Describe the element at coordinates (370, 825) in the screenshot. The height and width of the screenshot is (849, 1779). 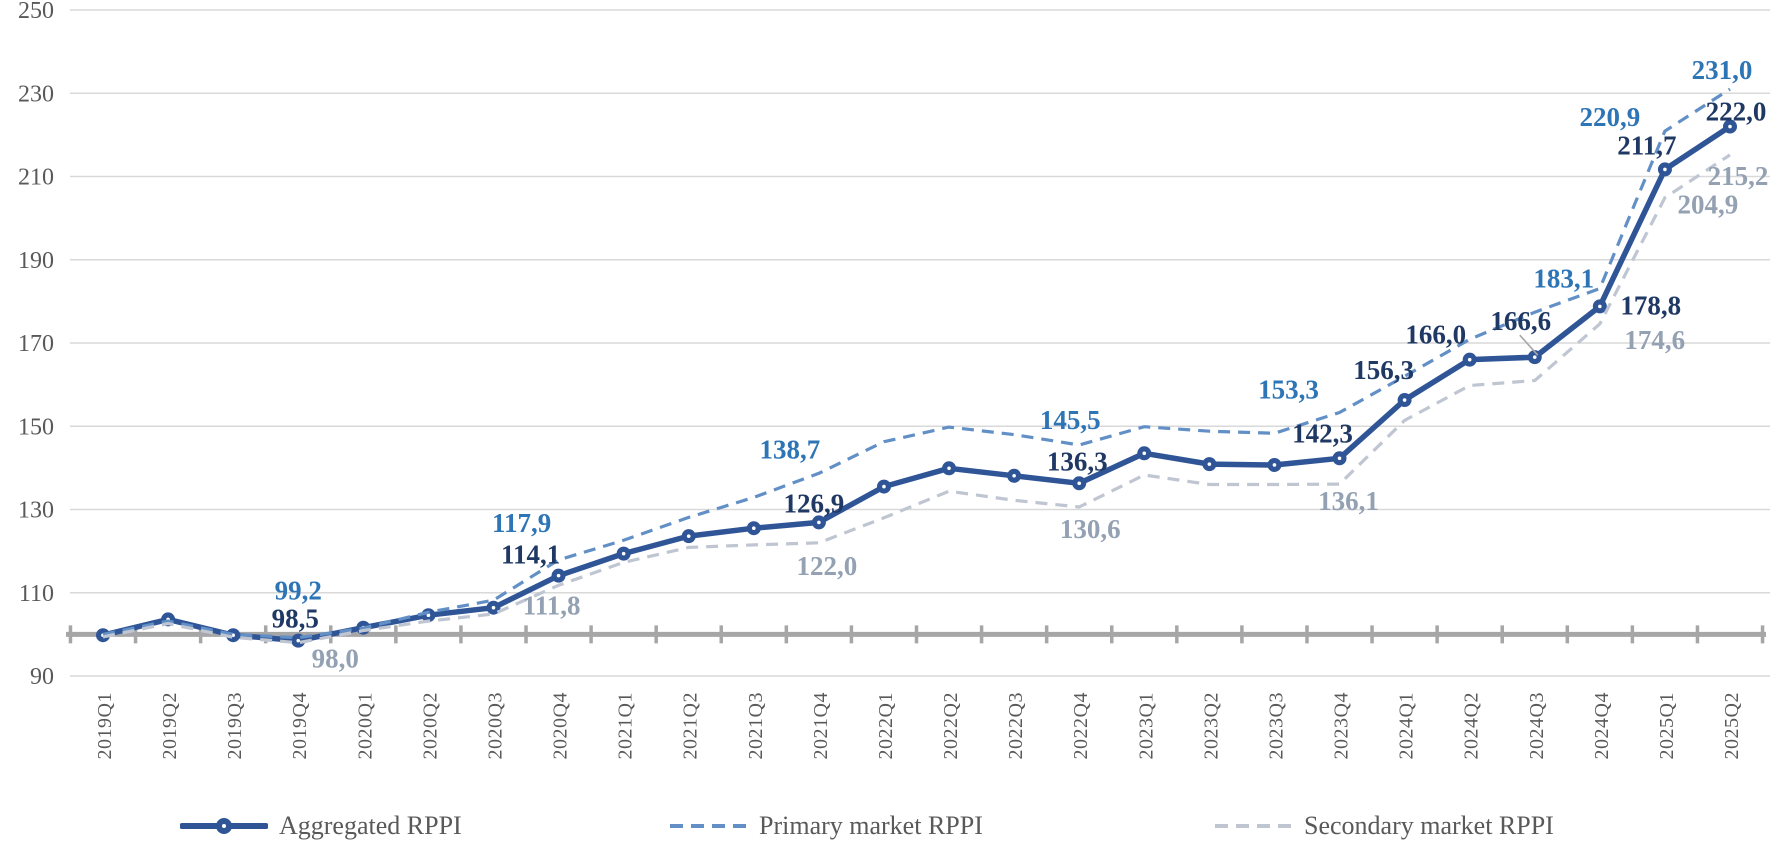
I see `legend-label-aggregated-rppi: Aggregated RPPI` at that location.